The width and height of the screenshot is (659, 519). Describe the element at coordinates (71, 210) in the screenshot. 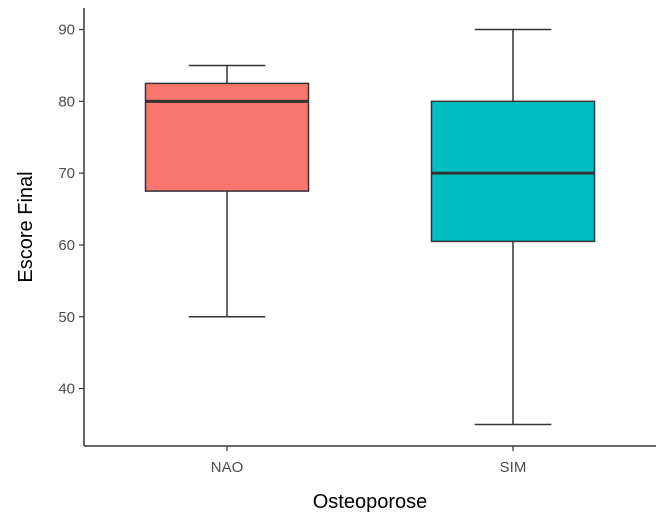

I see `y-axis-ticks: 40 50 60 70 80 90` at that location.